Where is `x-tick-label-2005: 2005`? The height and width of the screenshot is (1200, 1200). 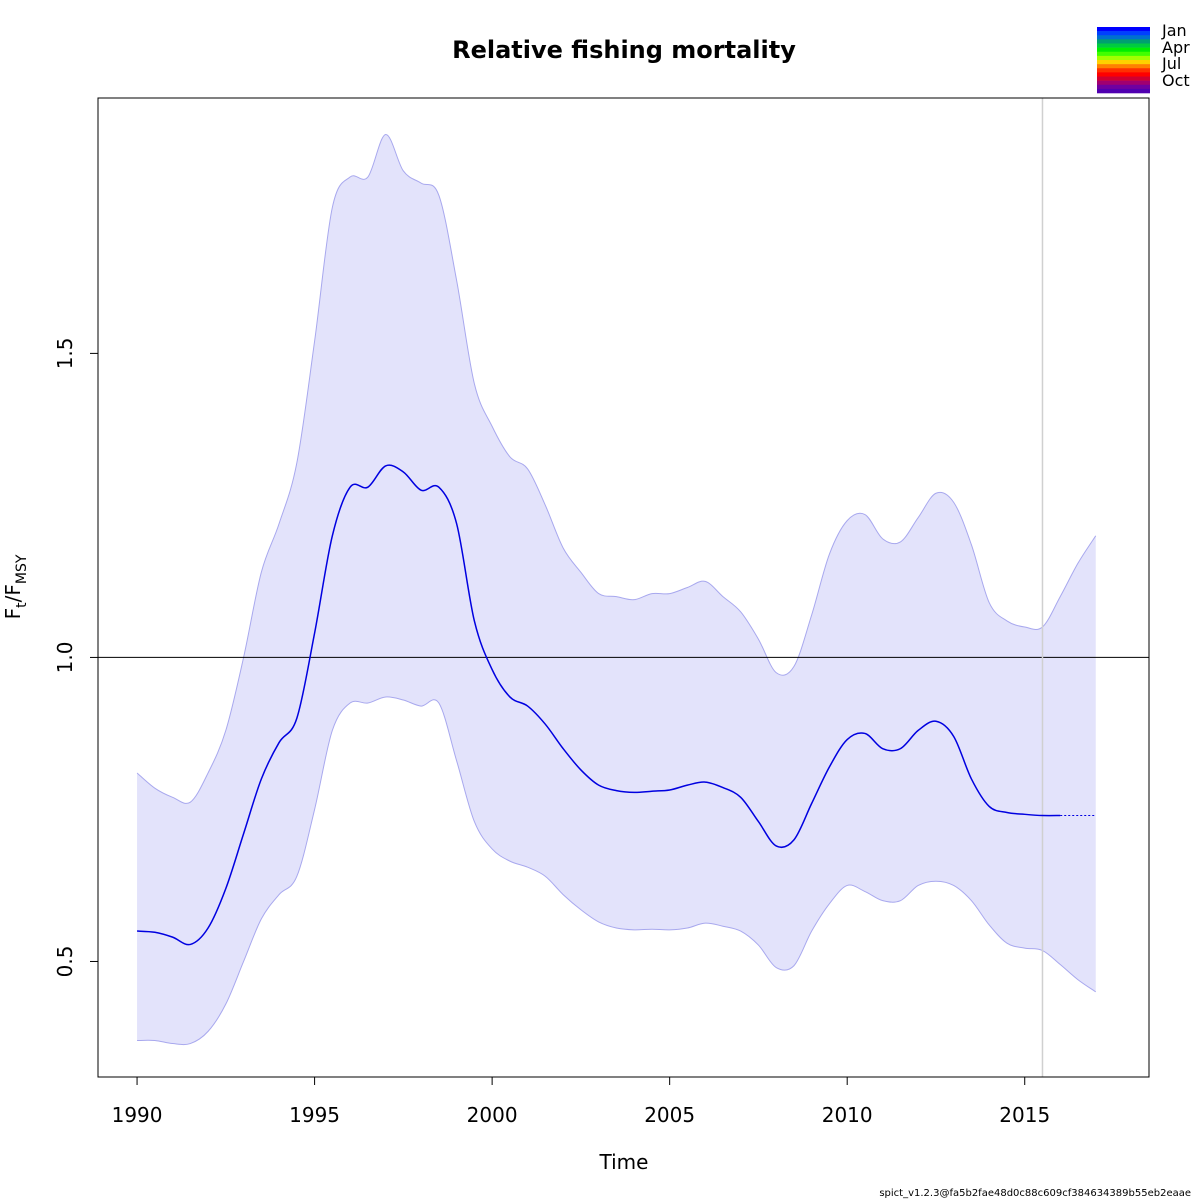
x-tick-label-2005: 2005 is located at coordinates (669, 1115).